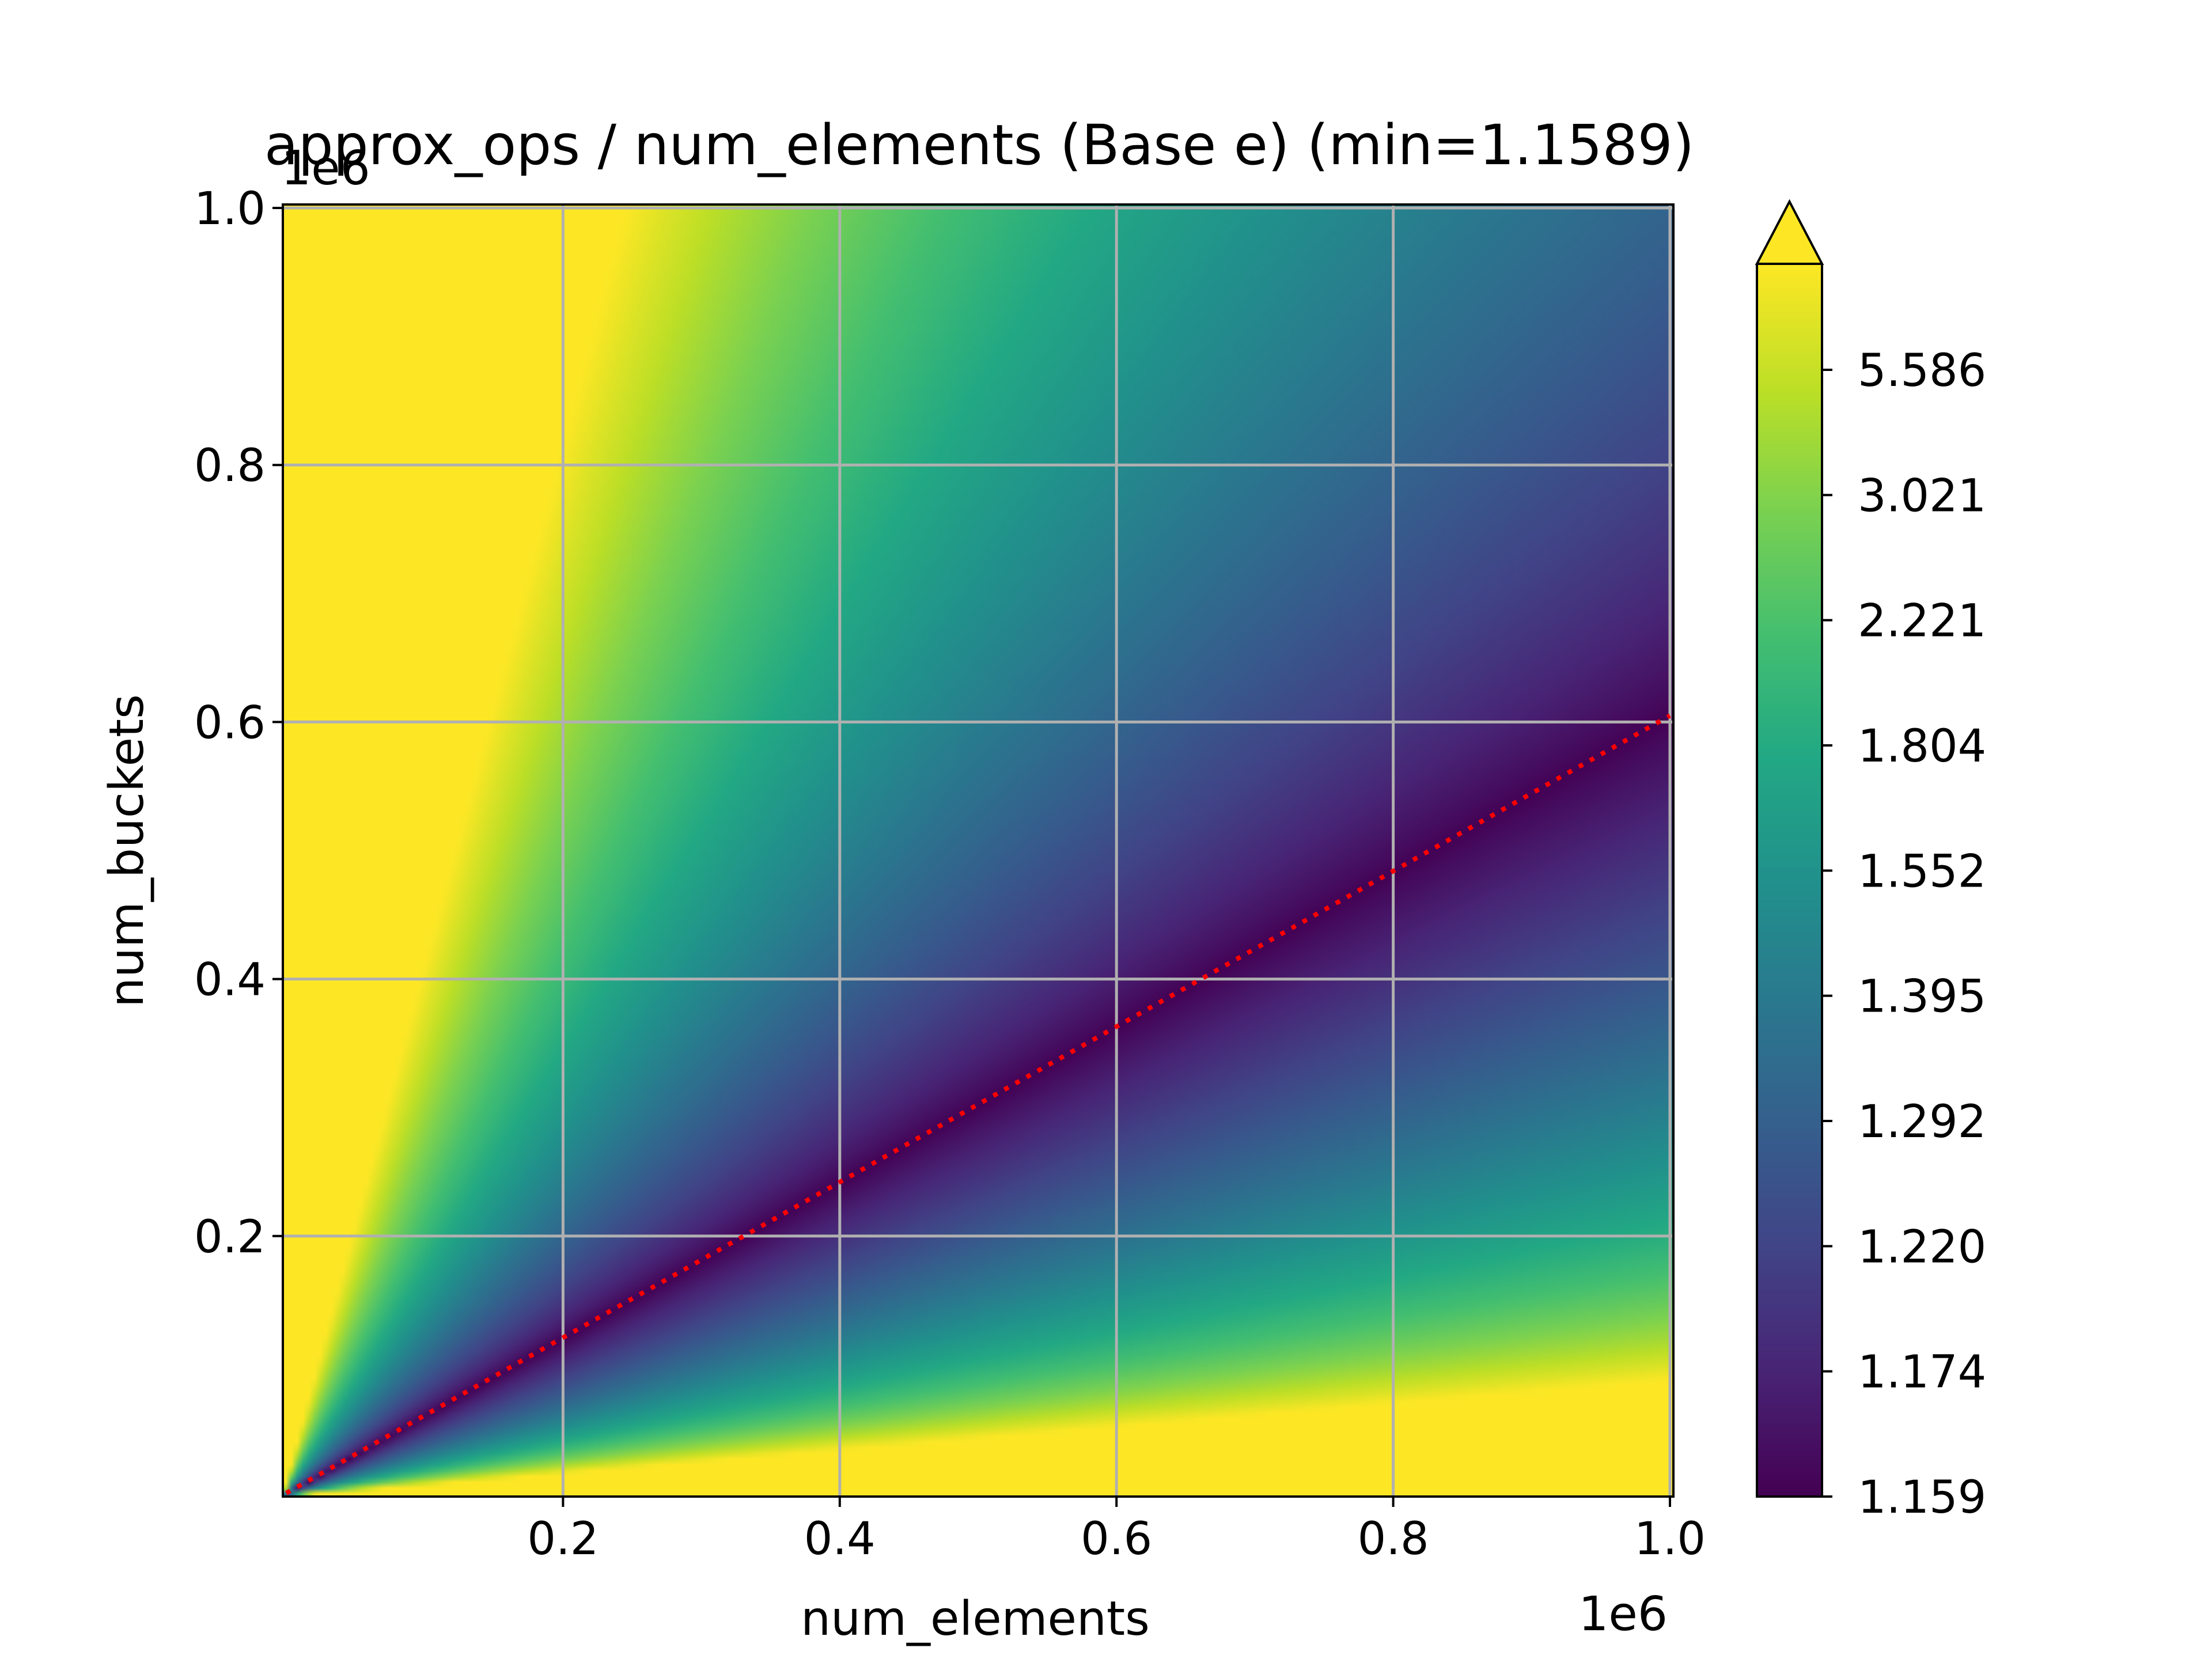 Image resolution: width=2212 pixels, height=1659 pixels. What do you see at coordinates (230, 466) in the screenshot?
I see `y-tick-label: 0.8` at bounding box center [230, 466].